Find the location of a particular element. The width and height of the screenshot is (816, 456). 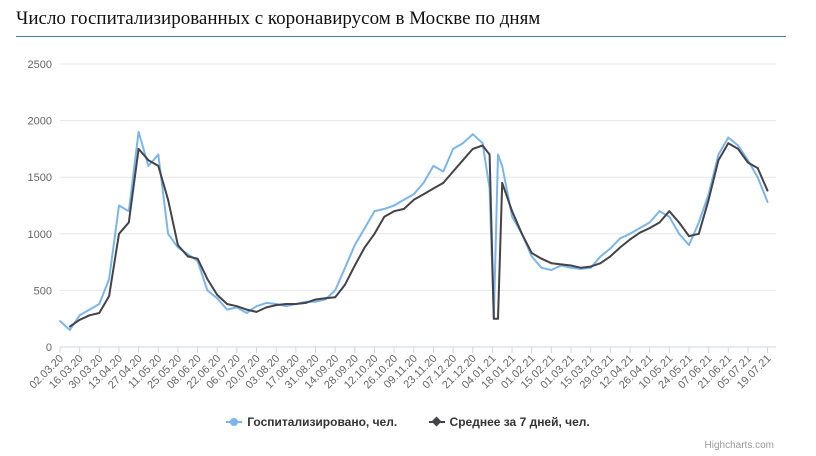

legend-item-daily: Госпитализировано, чел. is located at coordinates (311, 422).